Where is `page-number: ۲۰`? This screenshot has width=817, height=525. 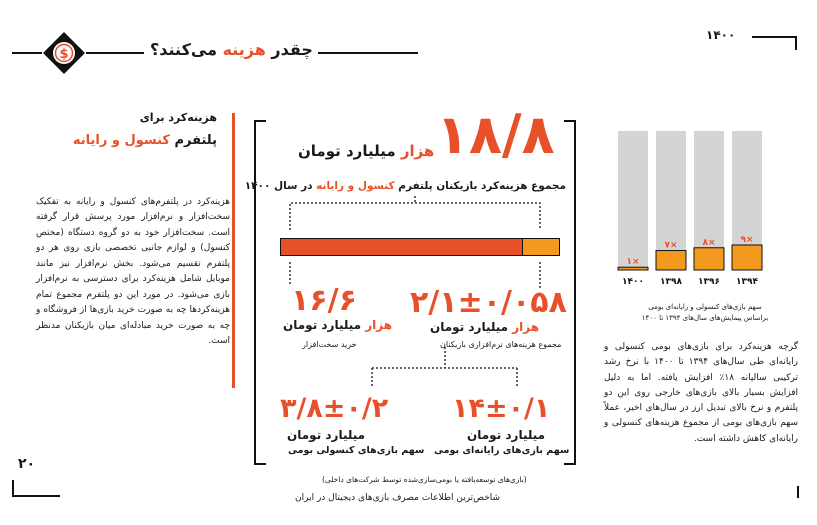 page-number: ۲۰ is located at coordinates (27, 464).